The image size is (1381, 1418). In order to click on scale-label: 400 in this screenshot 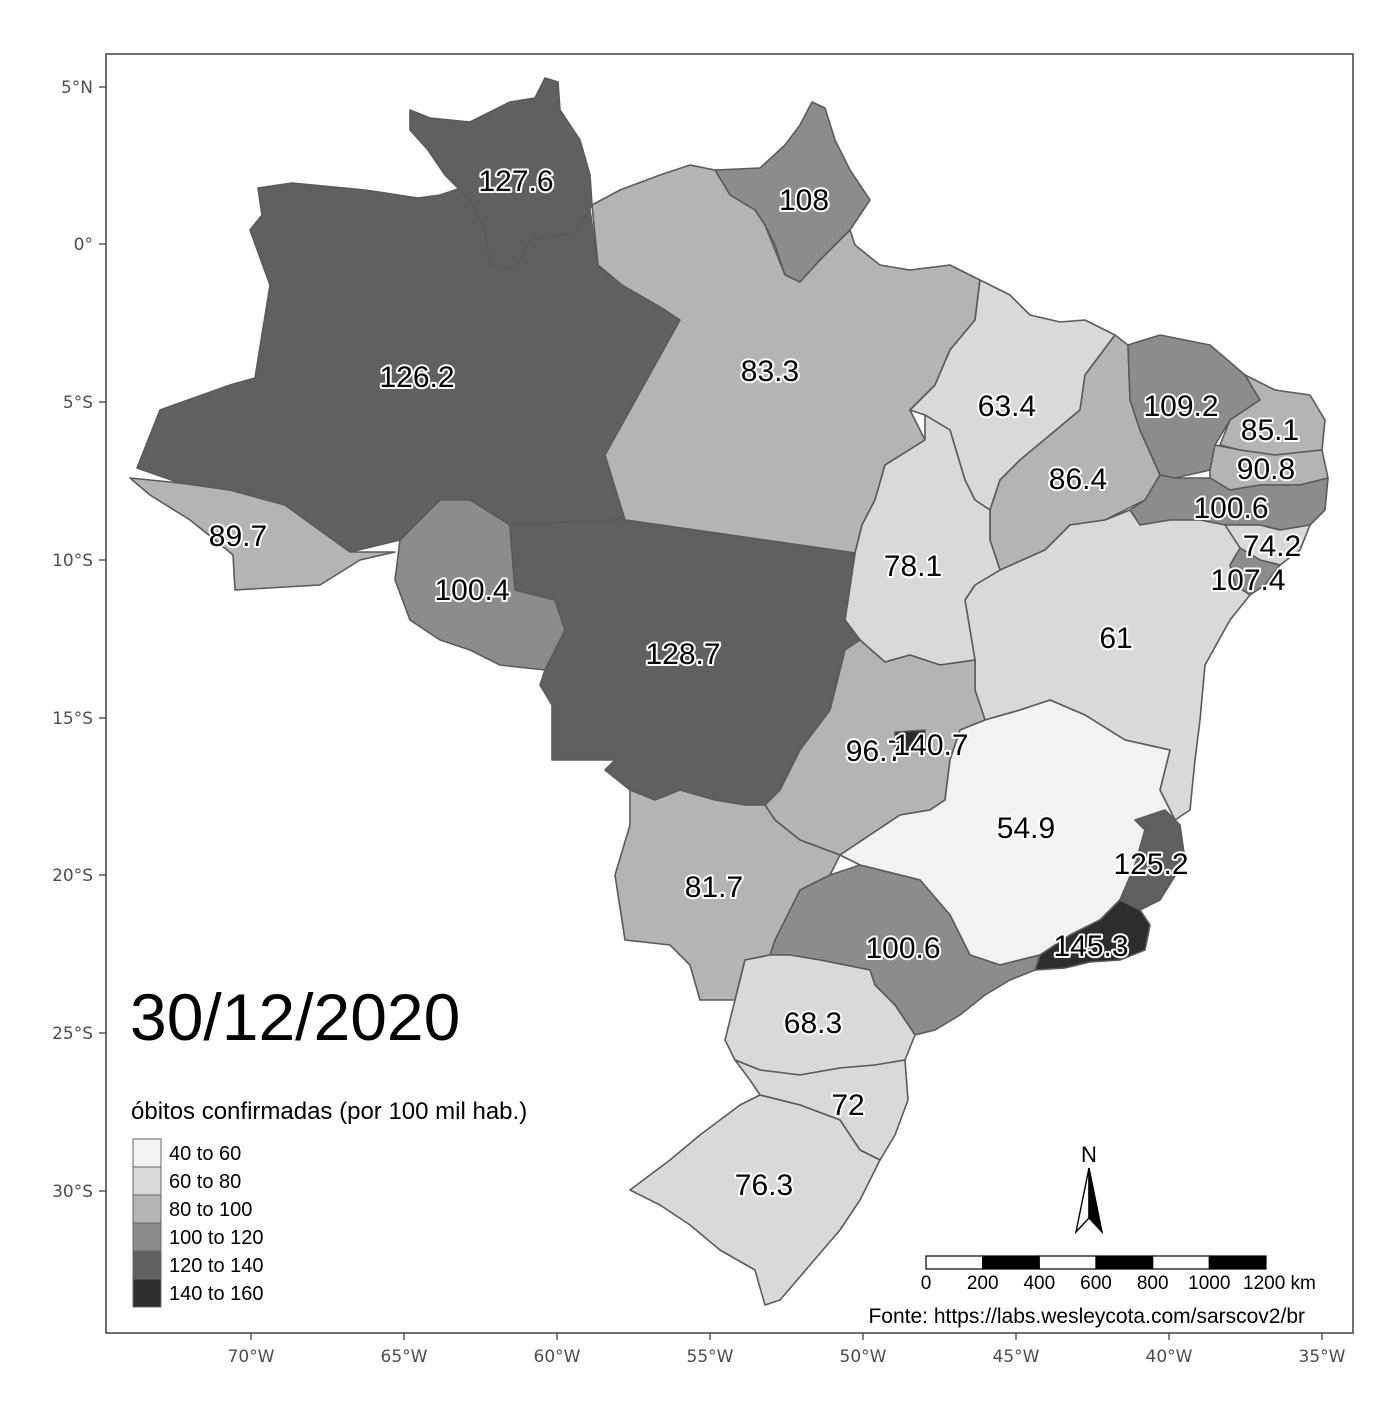, I will do `click(1039, 1283)`.